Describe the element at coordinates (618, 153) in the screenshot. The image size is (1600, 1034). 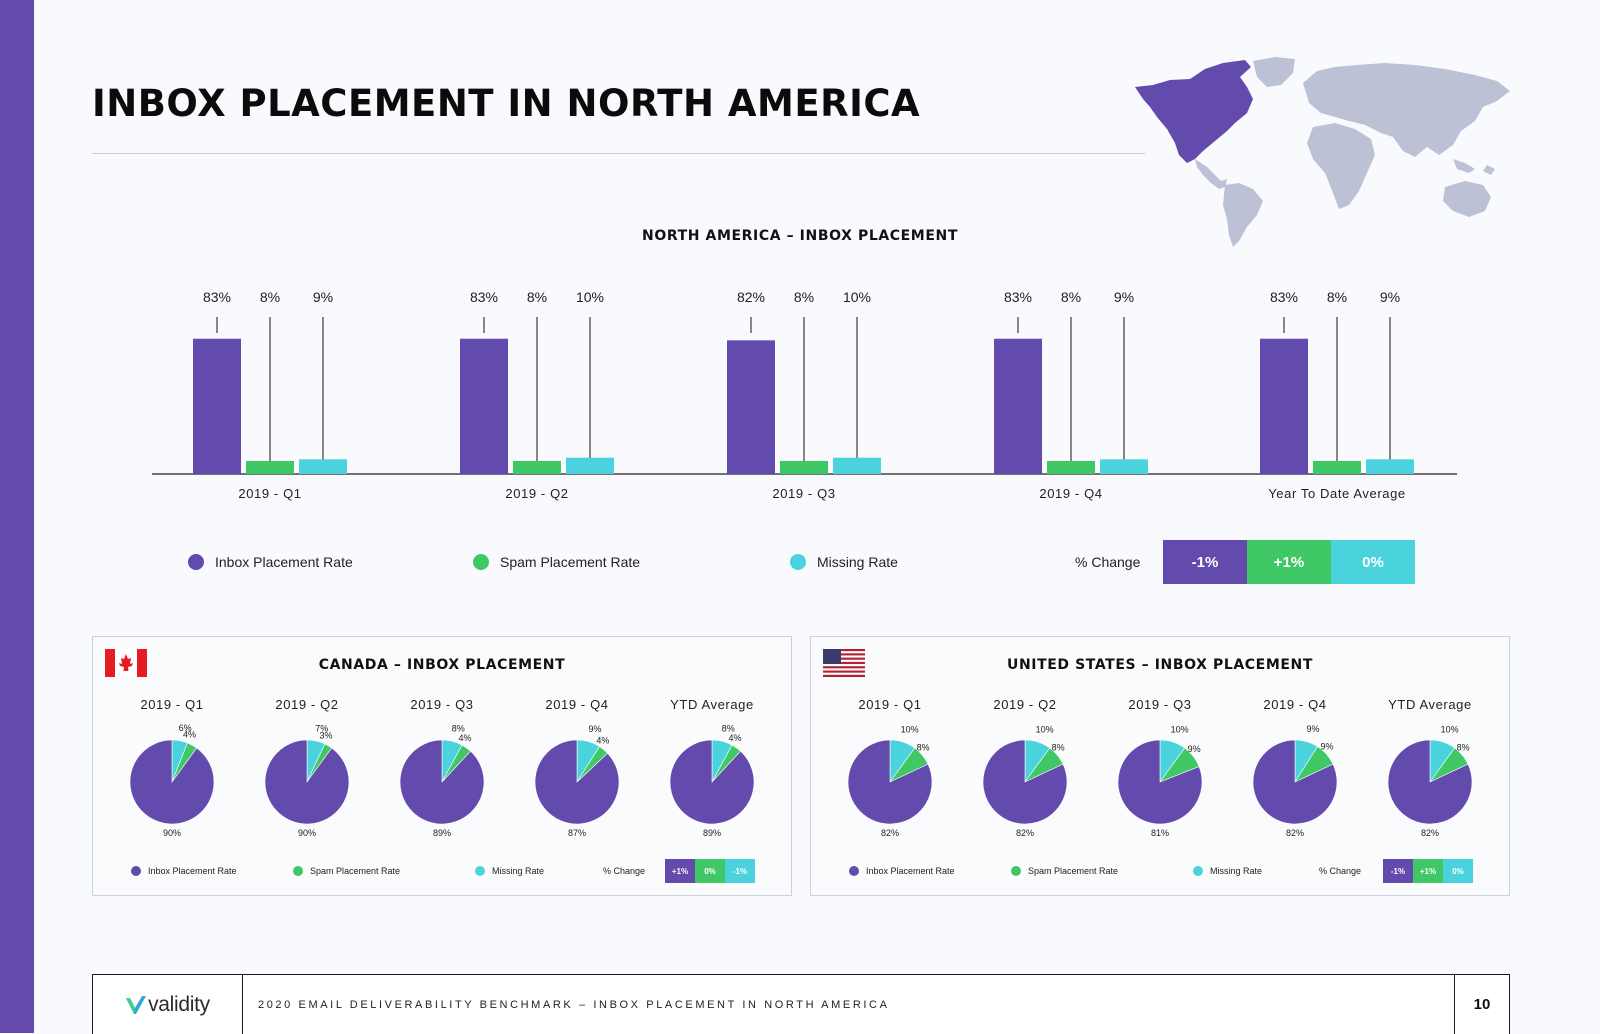
I see `title-divider` at that location.